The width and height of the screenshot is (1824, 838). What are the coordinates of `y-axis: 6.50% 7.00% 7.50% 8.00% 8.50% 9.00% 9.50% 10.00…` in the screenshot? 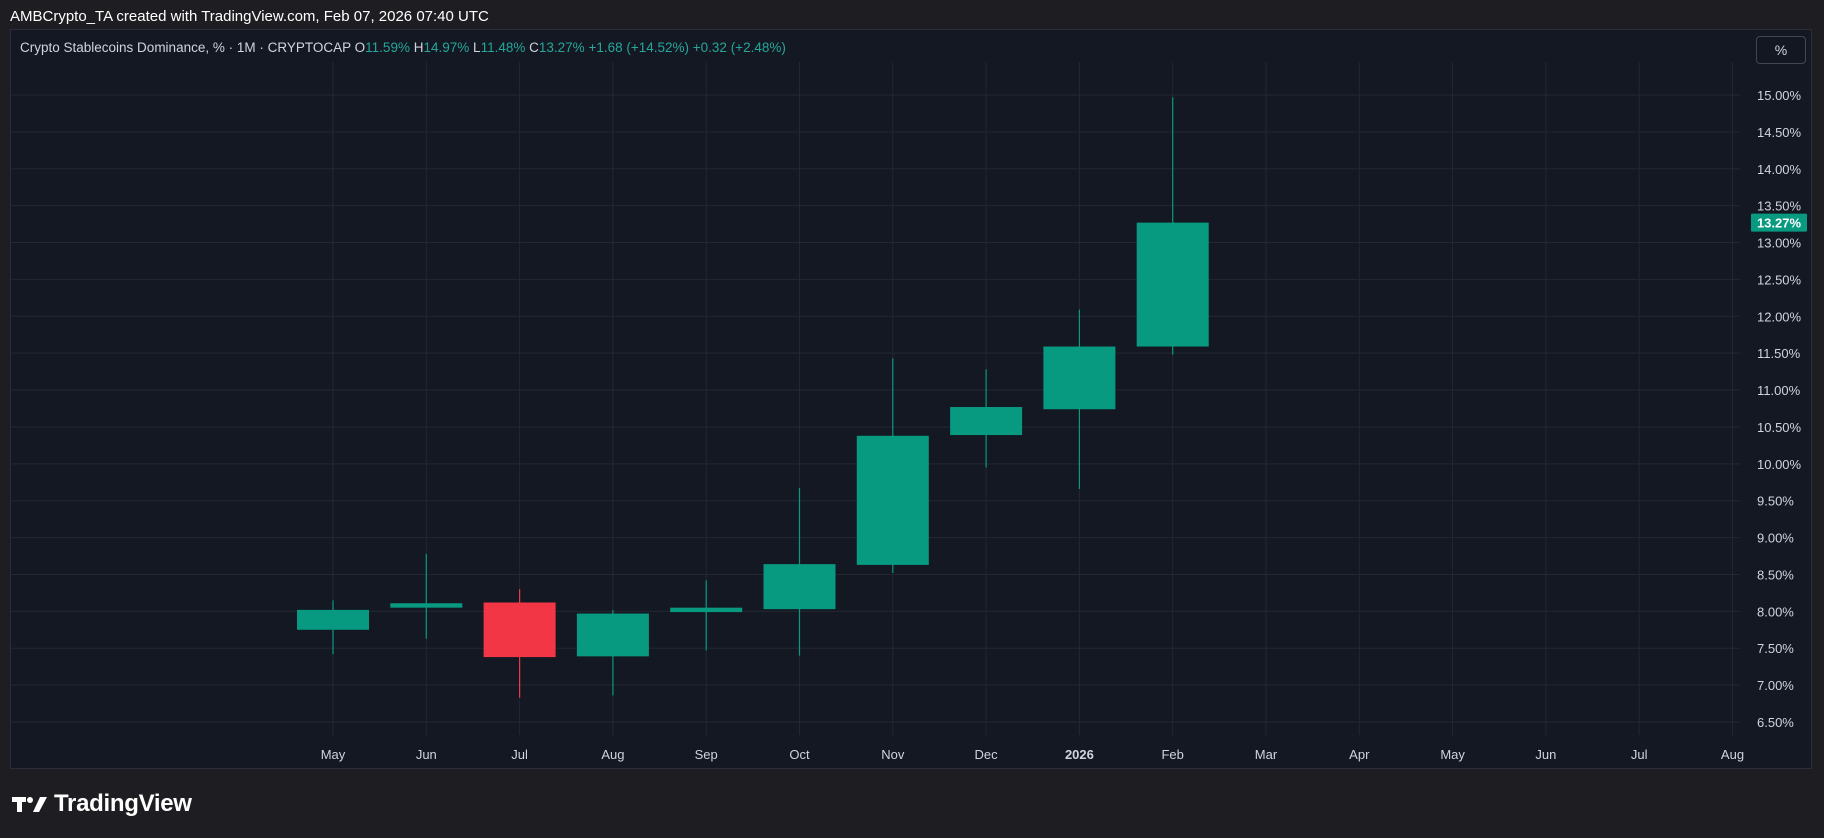 It's located at (1779, 409).